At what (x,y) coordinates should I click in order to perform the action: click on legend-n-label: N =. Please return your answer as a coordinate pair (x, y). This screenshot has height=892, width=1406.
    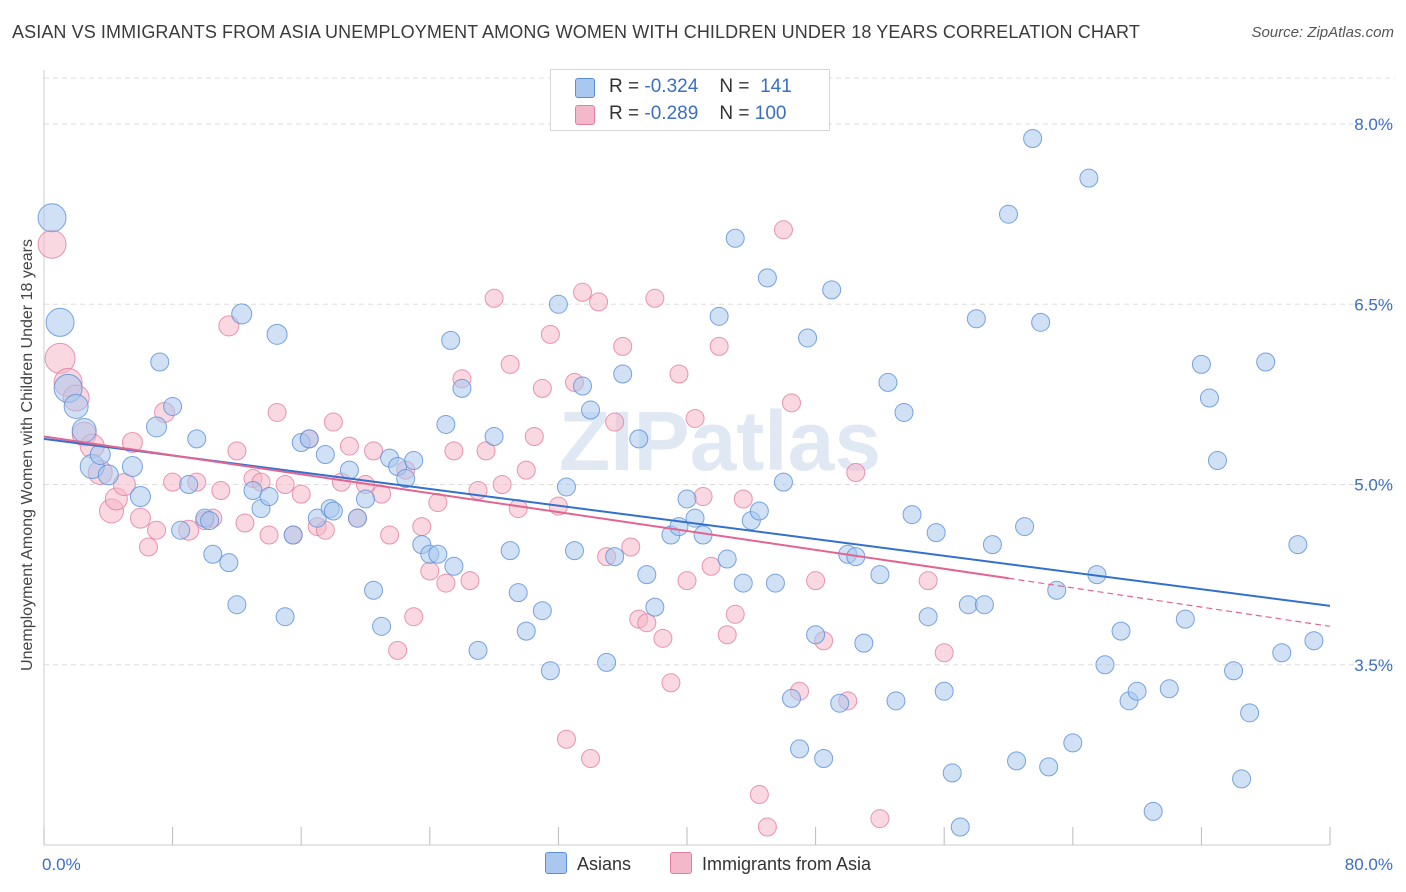
    Looking at the image, I should click on (734, 86).